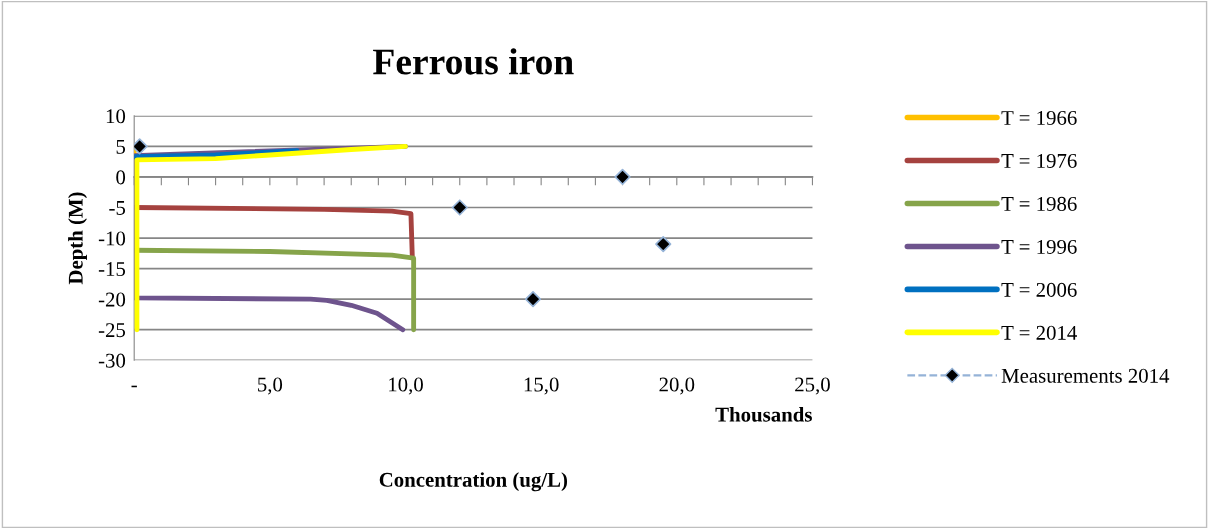 This screenshot has width=1209, height=529. What do you see at coordinates (112, 238) in the screenshot?
I see `y-tick-label: -10` at bounding box center [112, 238].